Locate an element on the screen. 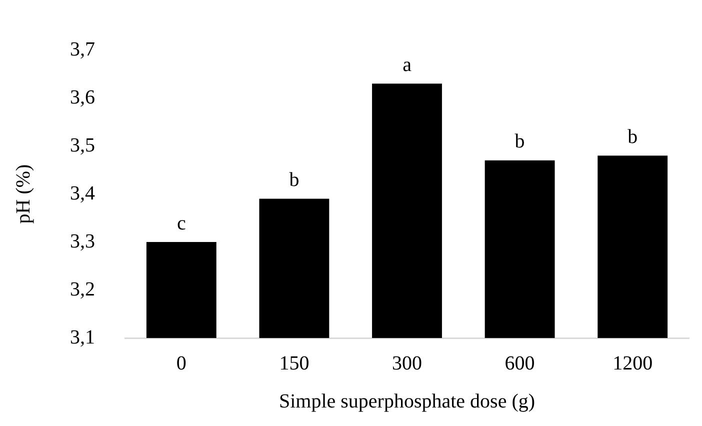  y-tick-label: 3,3 is located at coordinates (82, 241).